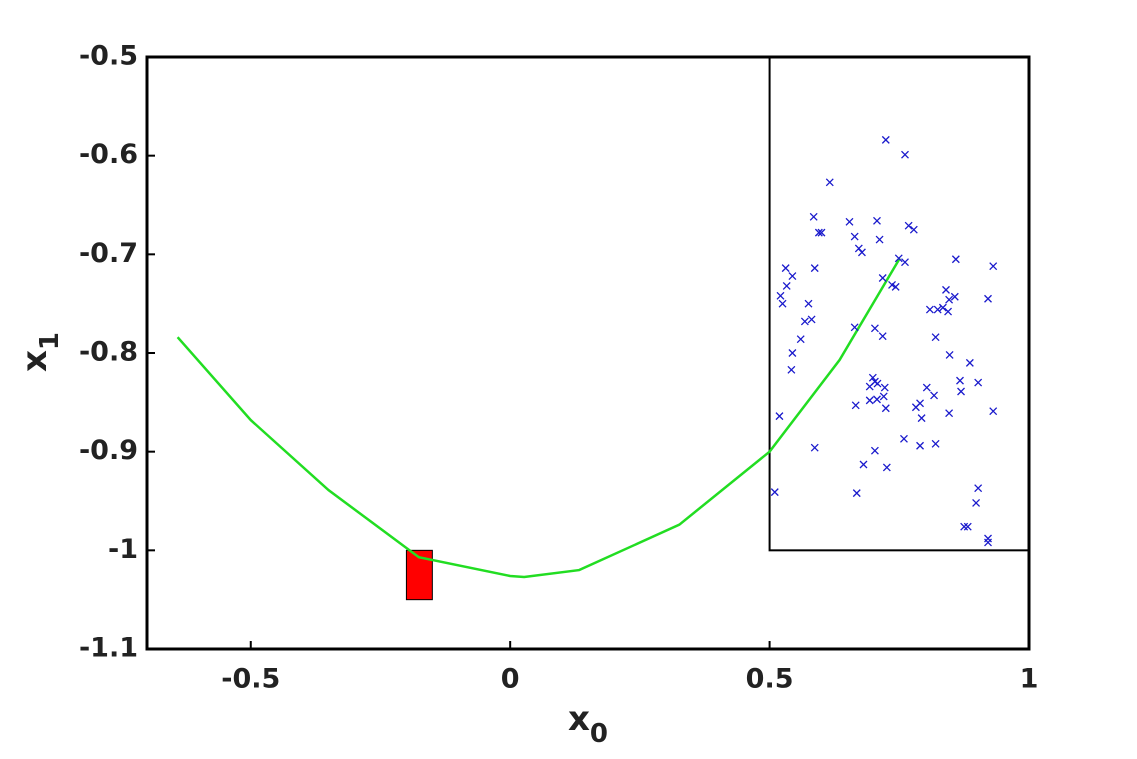 This screenshot has height=759, width=1137. I want to click on x-tick-label: 0, so click(510, 679).